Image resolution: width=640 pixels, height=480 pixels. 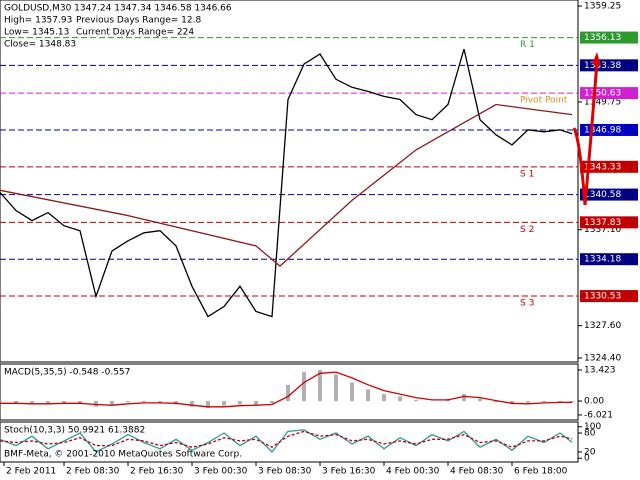 What do you see at coordinates (602, 358) in the screenshot?
I see `y-tick-label: 1324.40` at bounding box center [602, 358].